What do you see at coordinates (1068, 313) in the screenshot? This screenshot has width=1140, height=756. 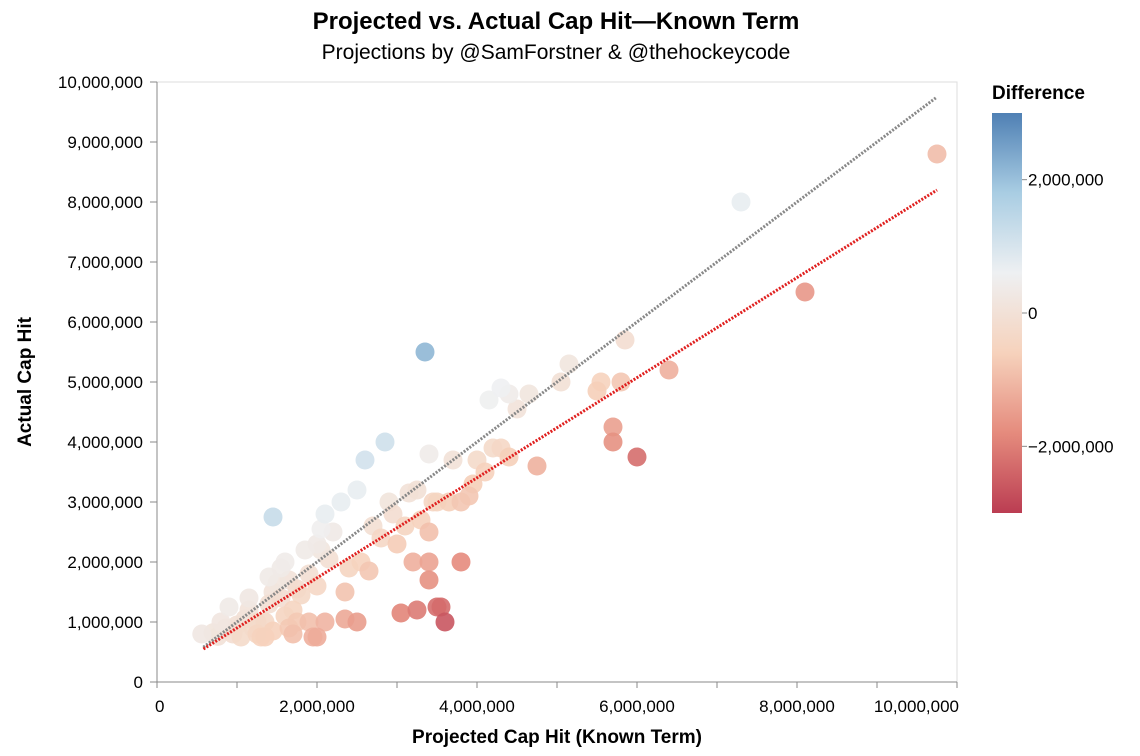 I see `legend-ticks: 2,000,000 0 −2,000,000` at bounding box center [1068, 313].